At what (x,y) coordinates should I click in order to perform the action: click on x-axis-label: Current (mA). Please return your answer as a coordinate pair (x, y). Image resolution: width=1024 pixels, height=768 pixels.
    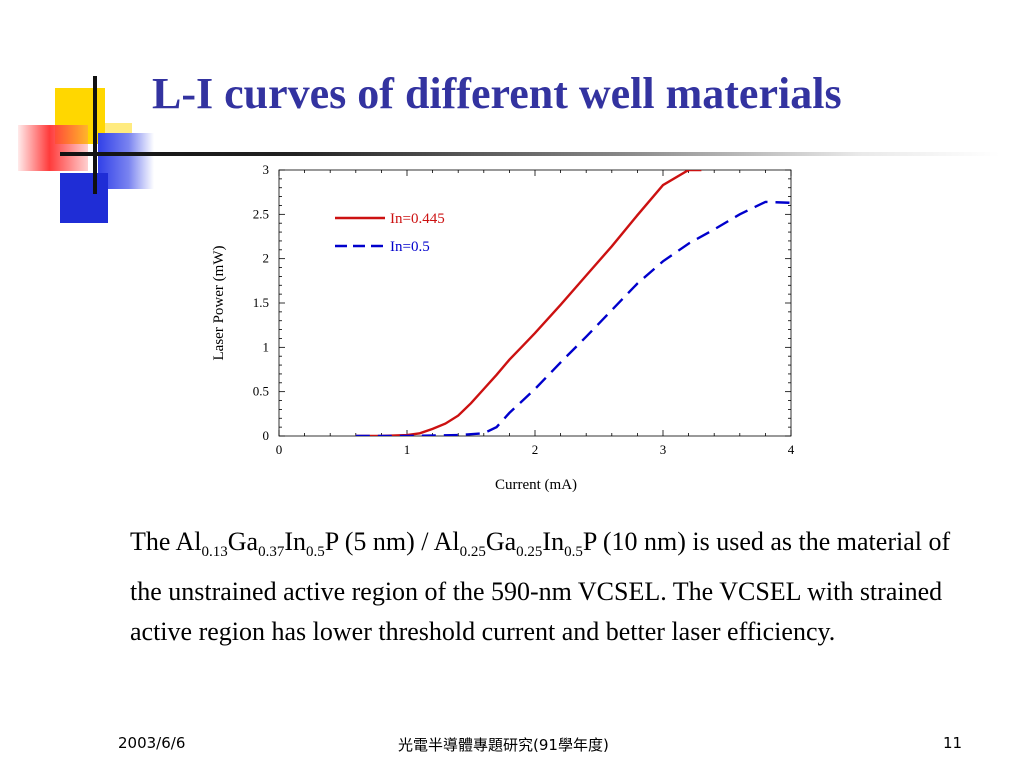
    Looking at the image, I should click on (536, 485).